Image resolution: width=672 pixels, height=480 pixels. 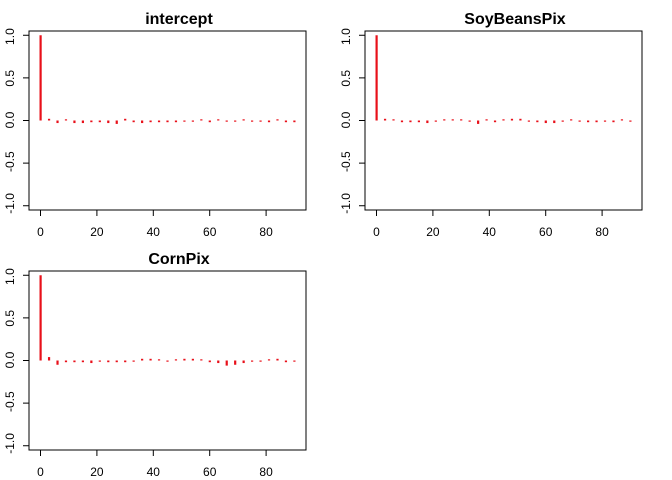 I want to click on chart-title: CornPix, so click(x=178, y=259).